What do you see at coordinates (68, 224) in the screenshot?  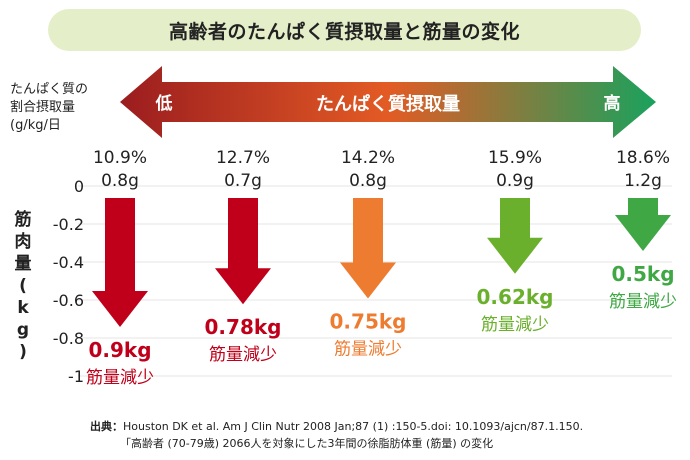 I see `y-tick-label: -0.2` at bounding box center [68, 224].